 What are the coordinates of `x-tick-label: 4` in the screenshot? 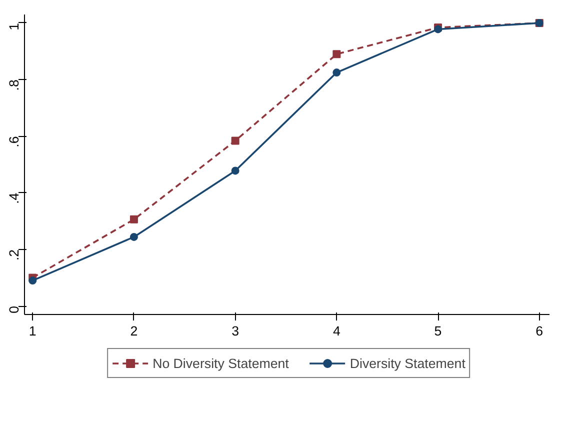 It's located at (336, 331).